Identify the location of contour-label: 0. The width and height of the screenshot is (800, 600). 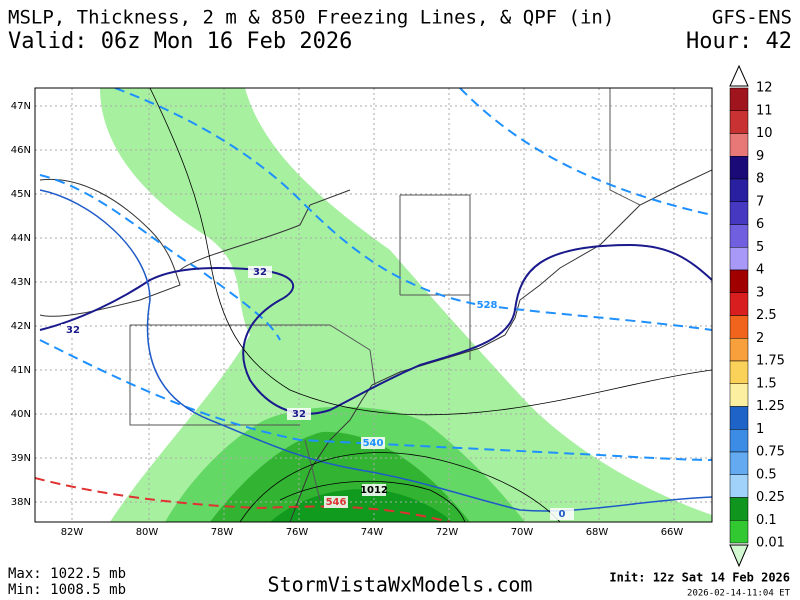
(562, 514).